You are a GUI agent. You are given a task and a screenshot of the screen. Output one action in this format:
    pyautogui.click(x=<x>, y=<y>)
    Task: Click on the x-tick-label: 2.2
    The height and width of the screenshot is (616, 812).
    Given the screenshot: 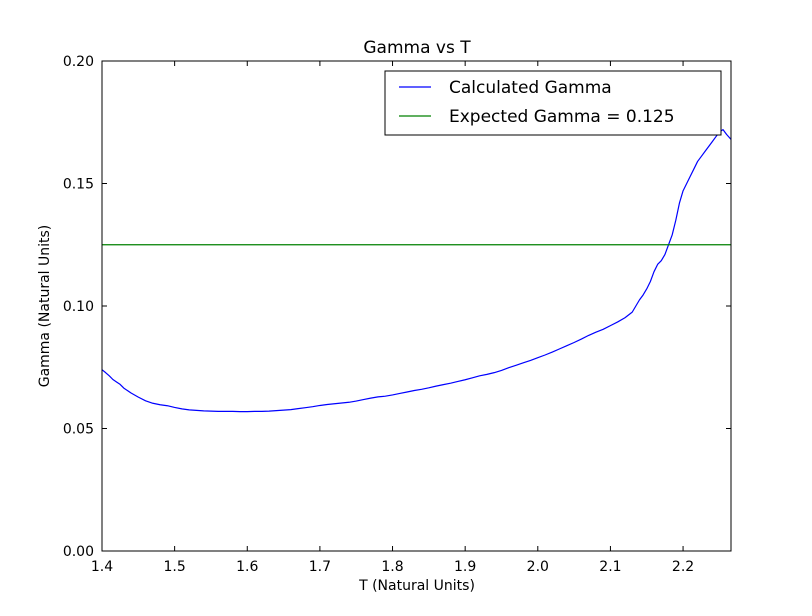 What is the action you would take?
    pyautogui.click(x=683, y=567)
    